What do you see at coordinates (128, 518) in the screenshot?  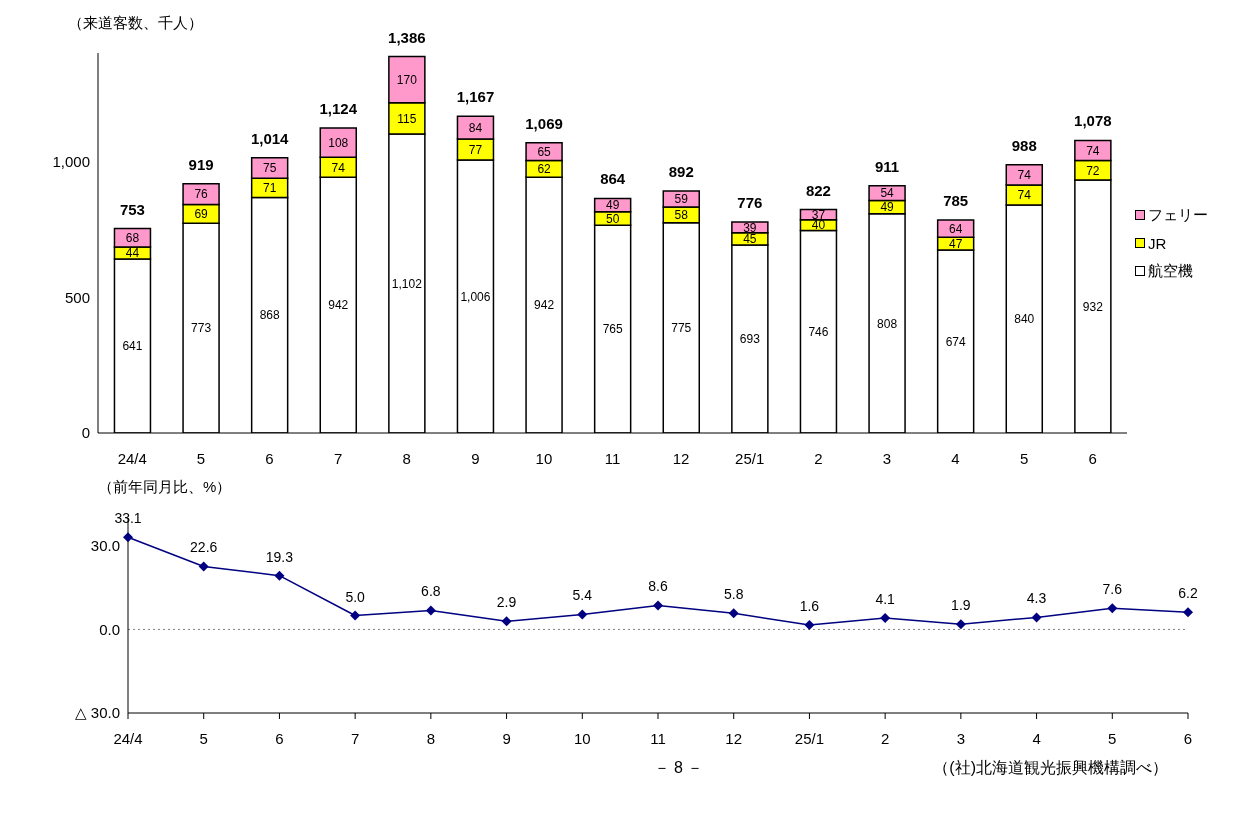 I see `data-label: 33.1` at bounding box center [128, 518].